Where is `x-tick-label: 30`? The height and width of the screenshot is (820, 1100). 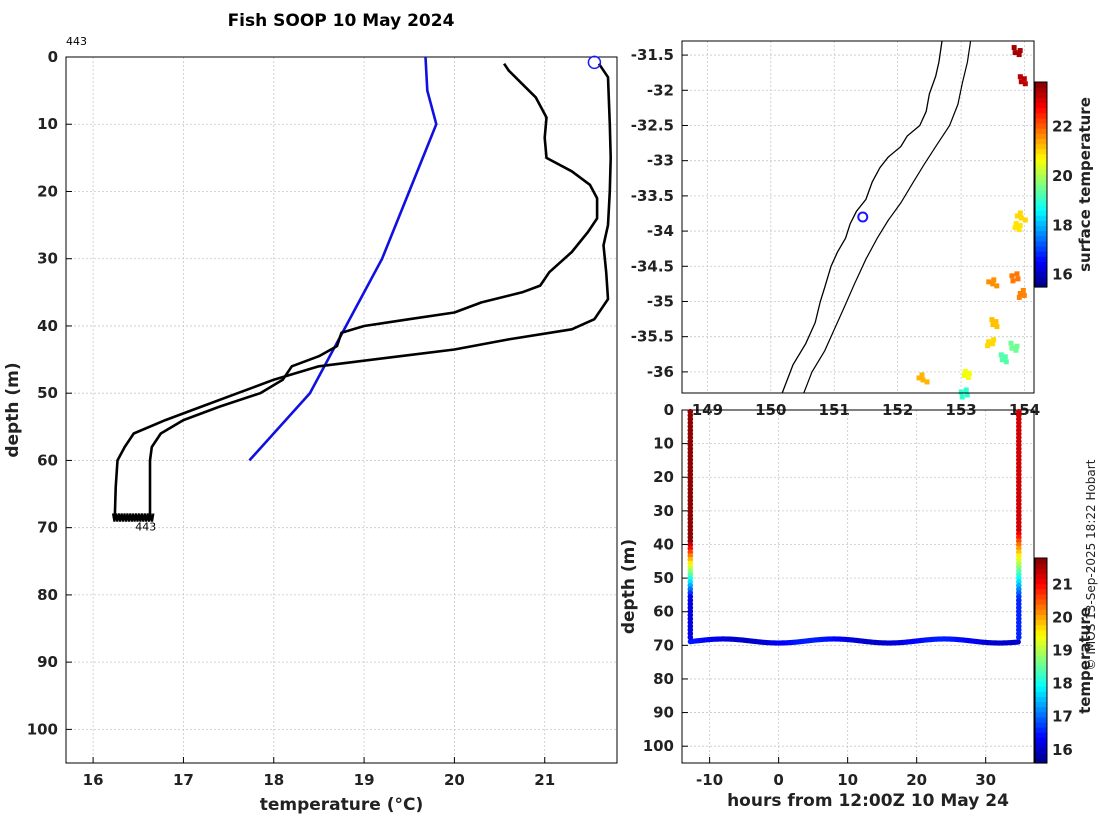 x-tick-label: 30 is located at coordinates (985, 780).